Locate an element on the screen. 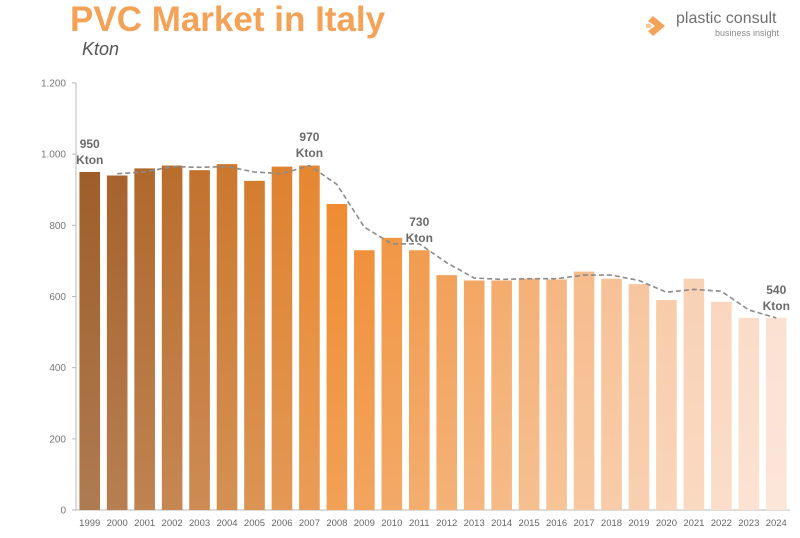 Image resolution: width=800 pixels, height=538 pixels. x-tick-label: 2000 is located at coordinates (117, 523).